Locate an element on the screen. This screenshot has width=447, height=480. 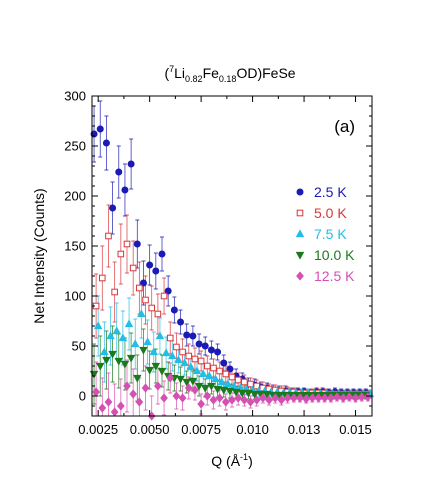
legend-item: 7.5 K is located at coordinates (321, 234).